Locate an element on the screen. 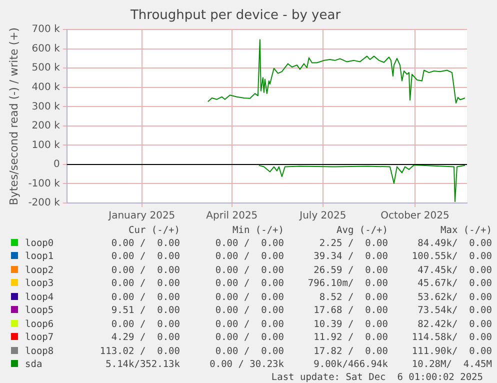  x-tick-label: April 2025 is located at coordinates (232, 216).